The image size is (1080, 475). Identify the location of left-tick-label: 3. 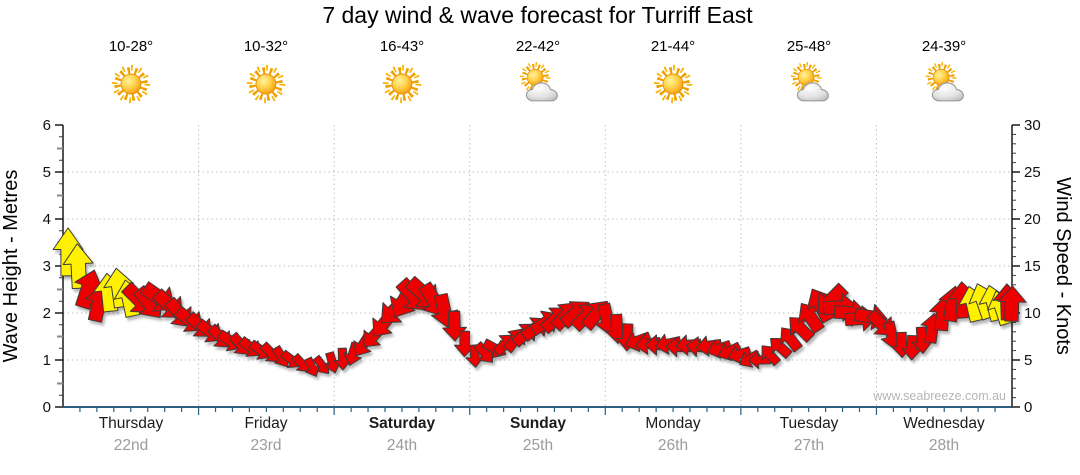
(47, 266).